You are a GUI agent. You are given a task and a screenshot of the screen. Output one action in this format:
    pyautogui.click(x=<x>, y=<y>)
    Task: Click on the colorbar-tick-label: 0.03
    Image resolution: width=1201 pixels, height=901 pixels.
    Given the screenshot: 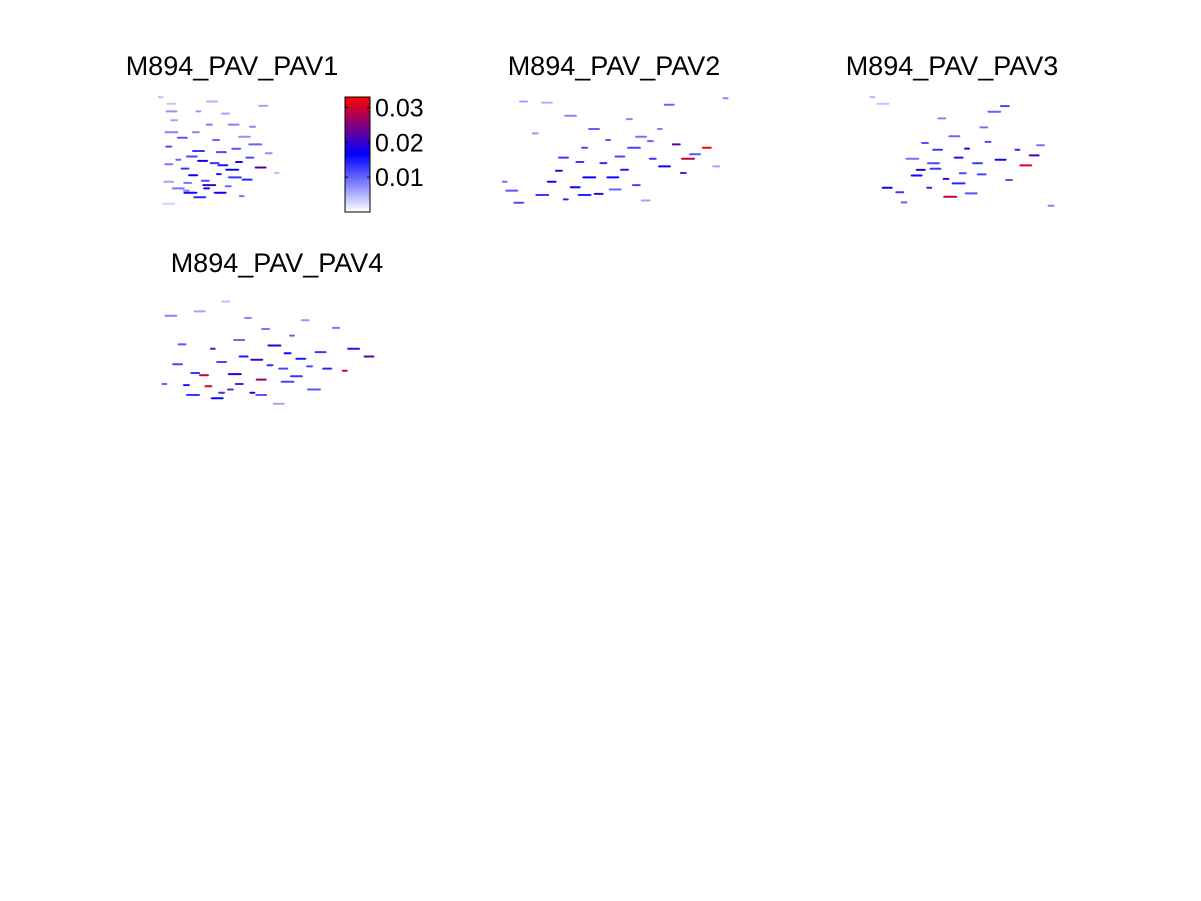 What is the action you would take?
    pyautogui.click(x=399, y=108)
    